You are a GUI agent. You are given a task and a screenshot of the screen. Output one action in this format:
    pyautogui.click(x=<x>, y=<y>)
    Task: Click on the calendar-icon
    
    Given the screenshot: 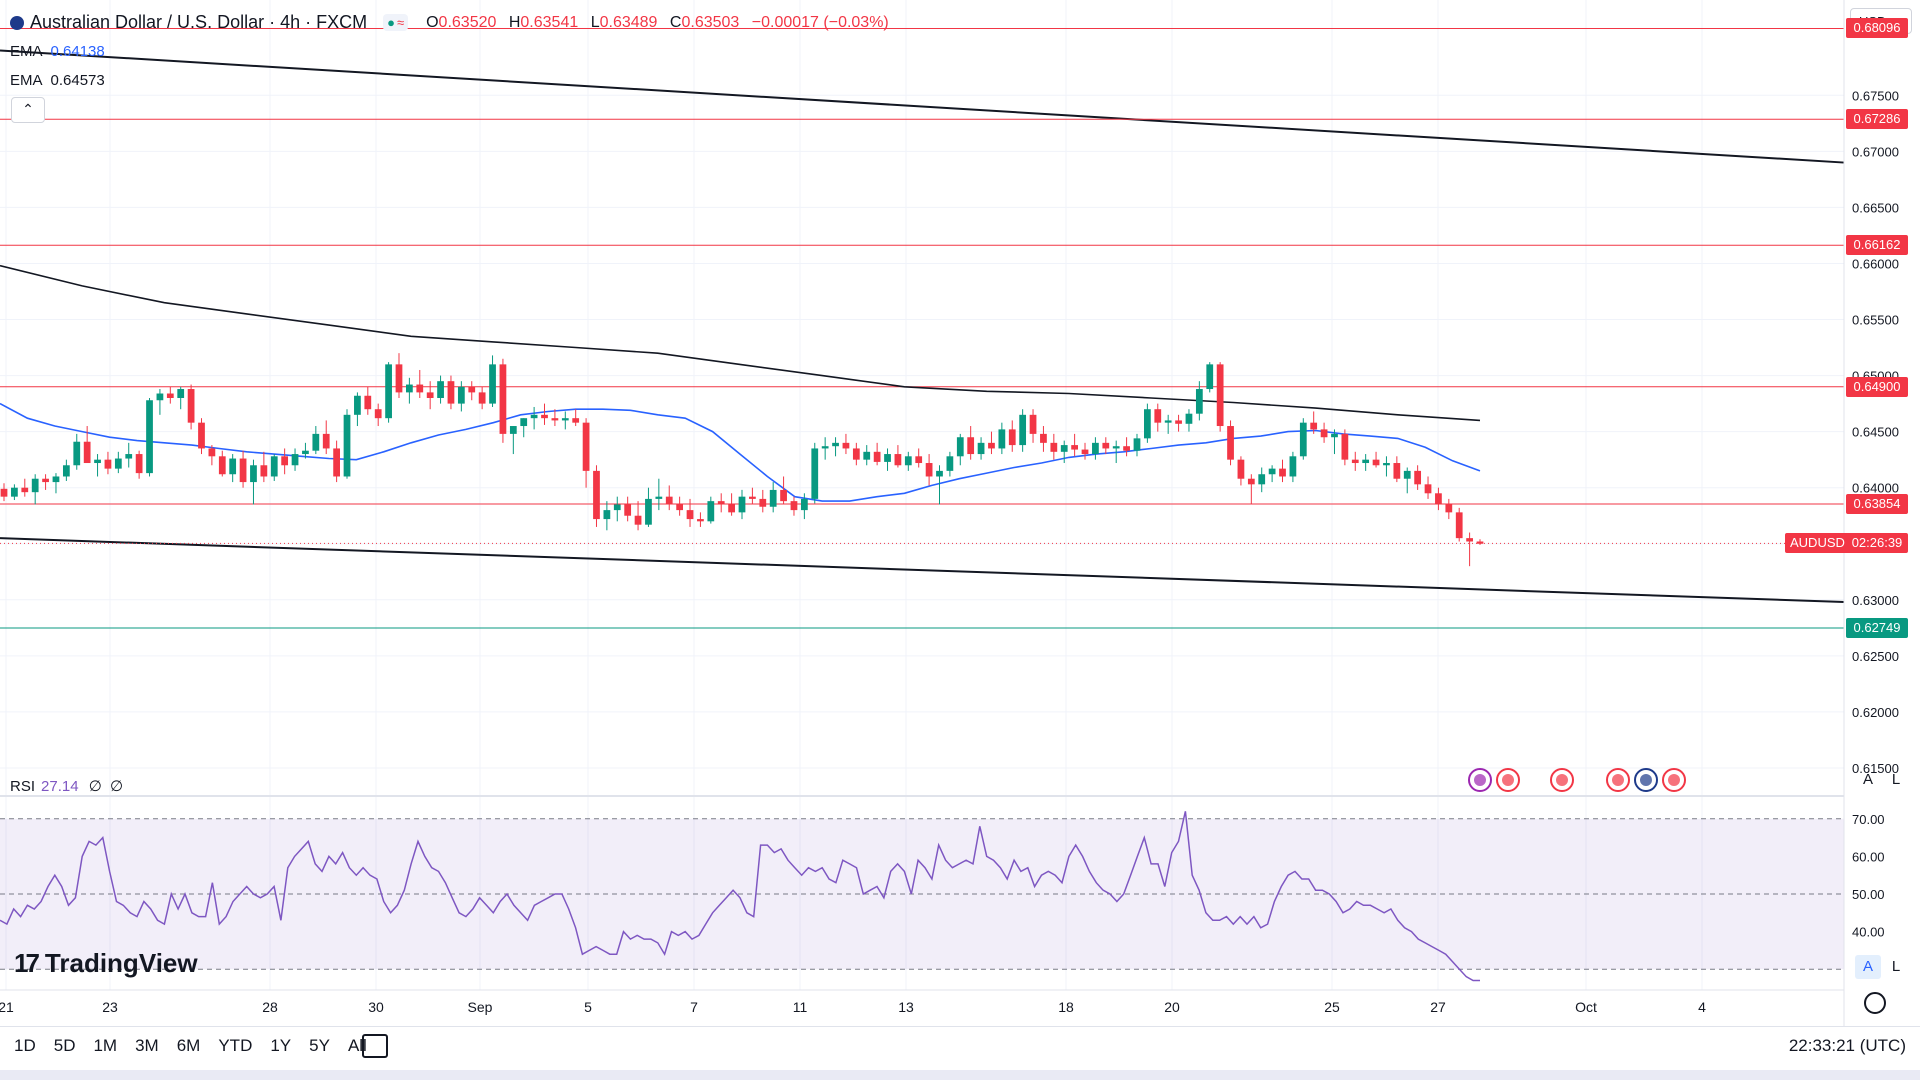 What is the action you would take?
    pyautogui.click(x=375, y=1046)
    